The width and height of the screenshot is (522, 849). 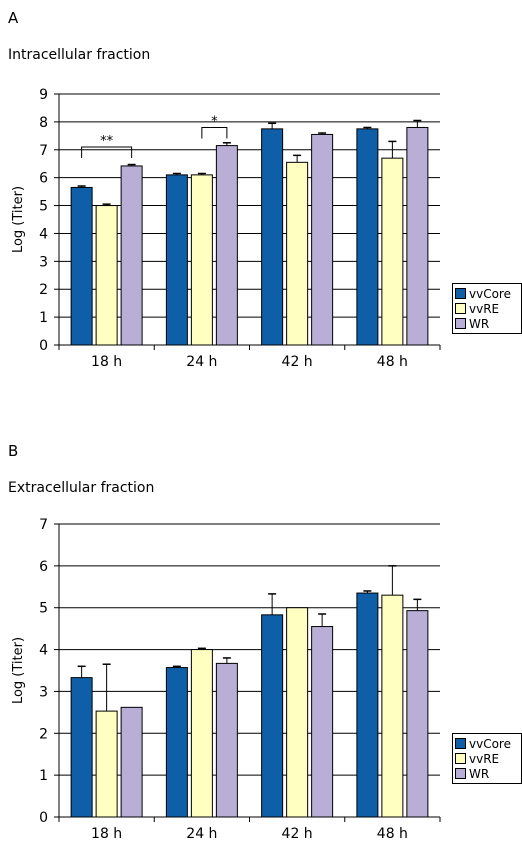 What do you see at coordinates (43, 95) in the screenshot?
I see `y-tick-label: 9` at bounding box center [43, 95].